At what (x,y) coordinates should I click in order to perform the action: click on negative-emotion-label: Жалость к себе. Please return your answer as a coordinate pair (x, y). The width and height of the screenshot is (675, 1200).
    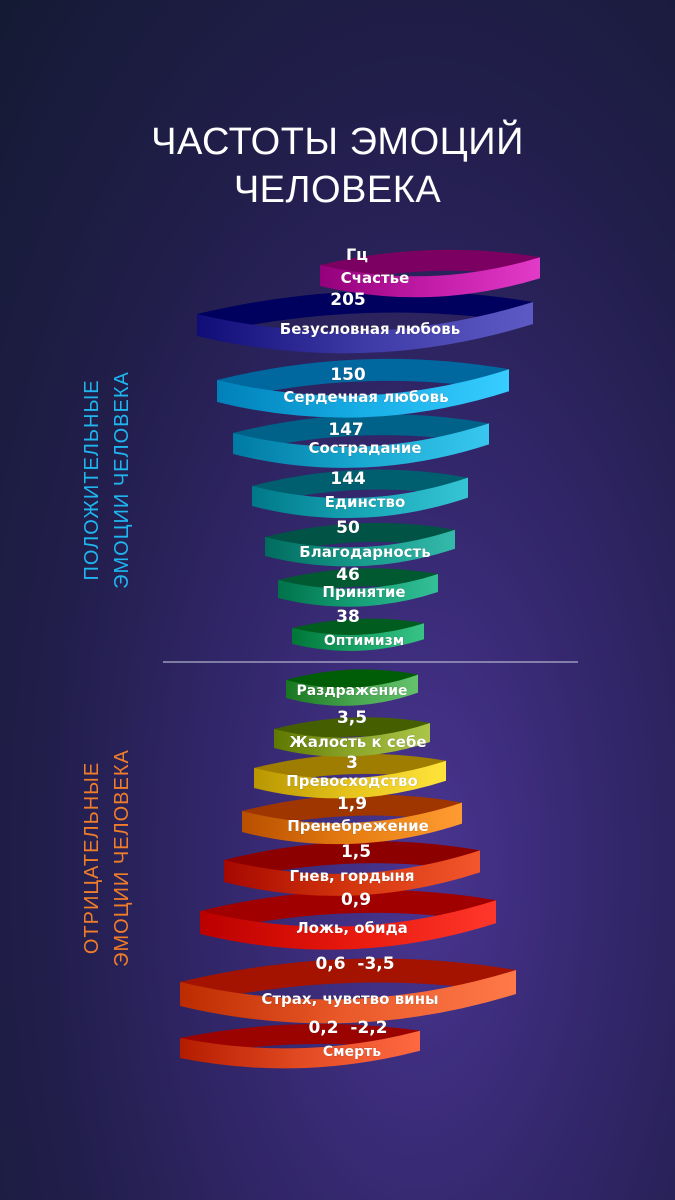
    Looking at the image, I should click on (357, 742).